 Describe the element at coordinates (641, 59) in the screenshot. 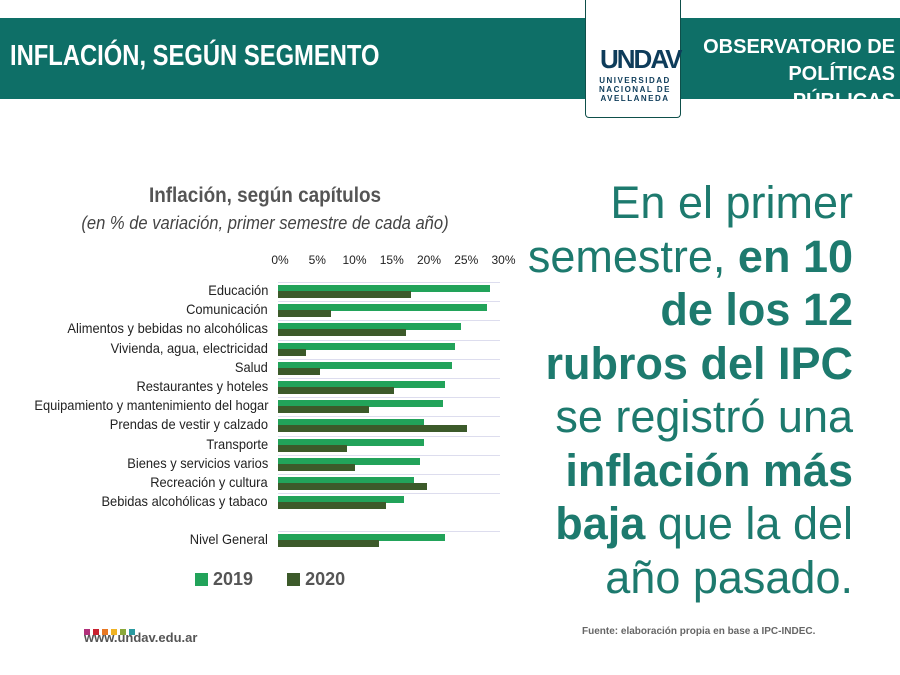

I see `logo-mark: UNDAV` at that location.